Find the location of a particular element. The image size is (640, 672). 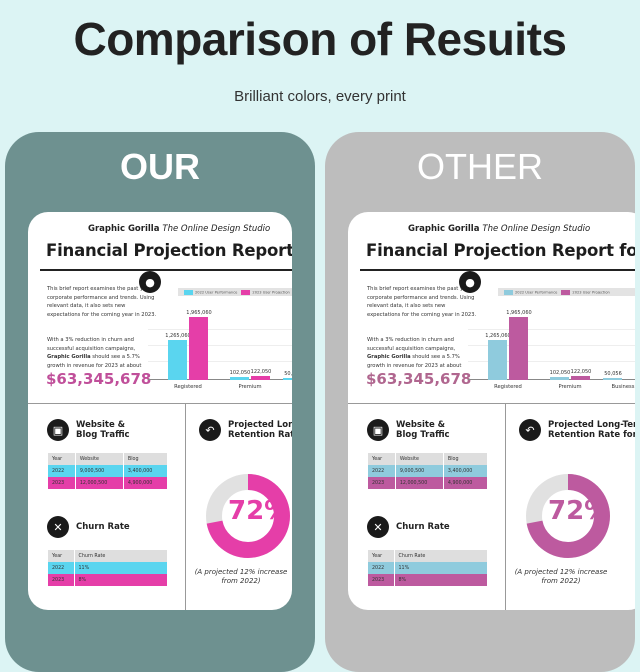

page-title: Comparison of Resuits is located at coordinates (320, 39).